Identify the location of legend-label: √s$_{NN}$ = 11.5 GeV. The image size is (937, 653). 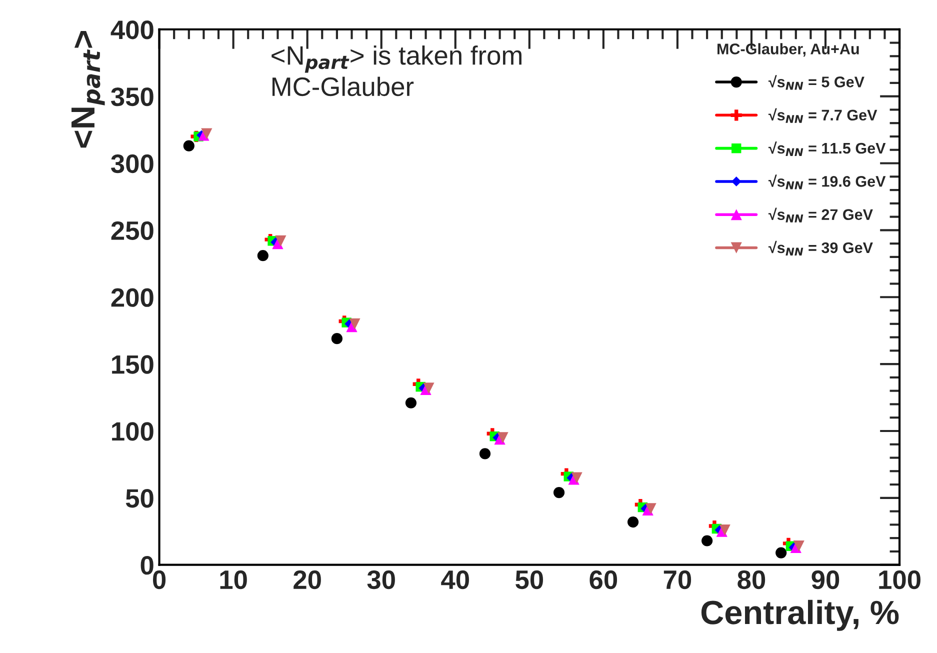
(827, 148).